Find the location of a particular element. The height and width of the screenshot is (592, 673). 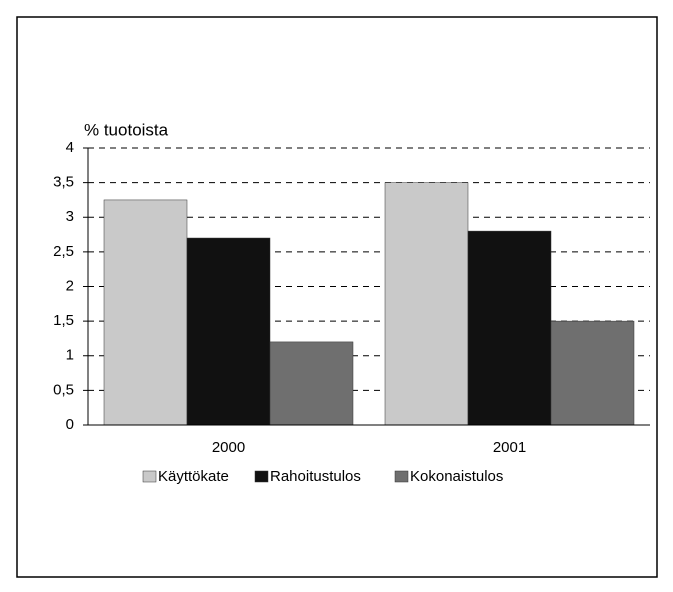

legend-label: Kokonaistulos is located at coordinates (456, 476).